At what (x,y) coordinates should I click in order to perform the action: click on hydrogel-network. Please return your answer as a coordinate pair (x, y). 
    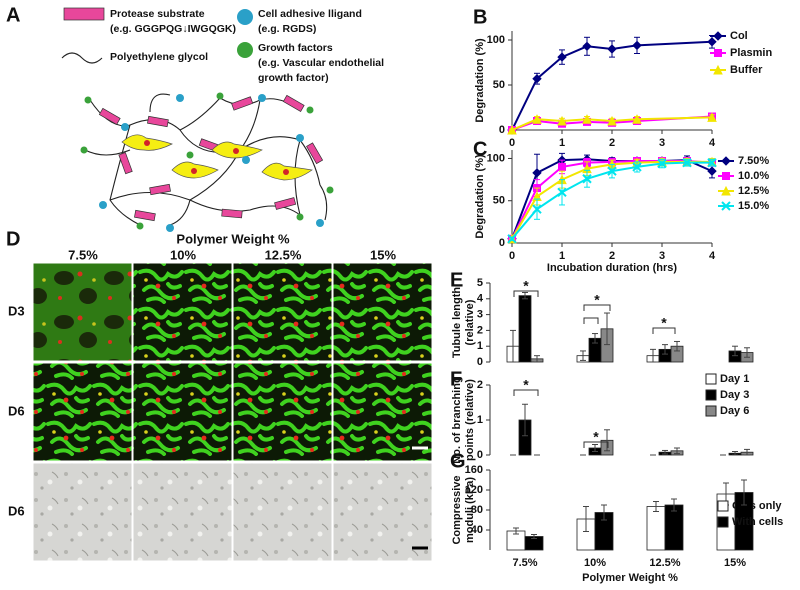
    Looking at the image, I should click on (207, 162).